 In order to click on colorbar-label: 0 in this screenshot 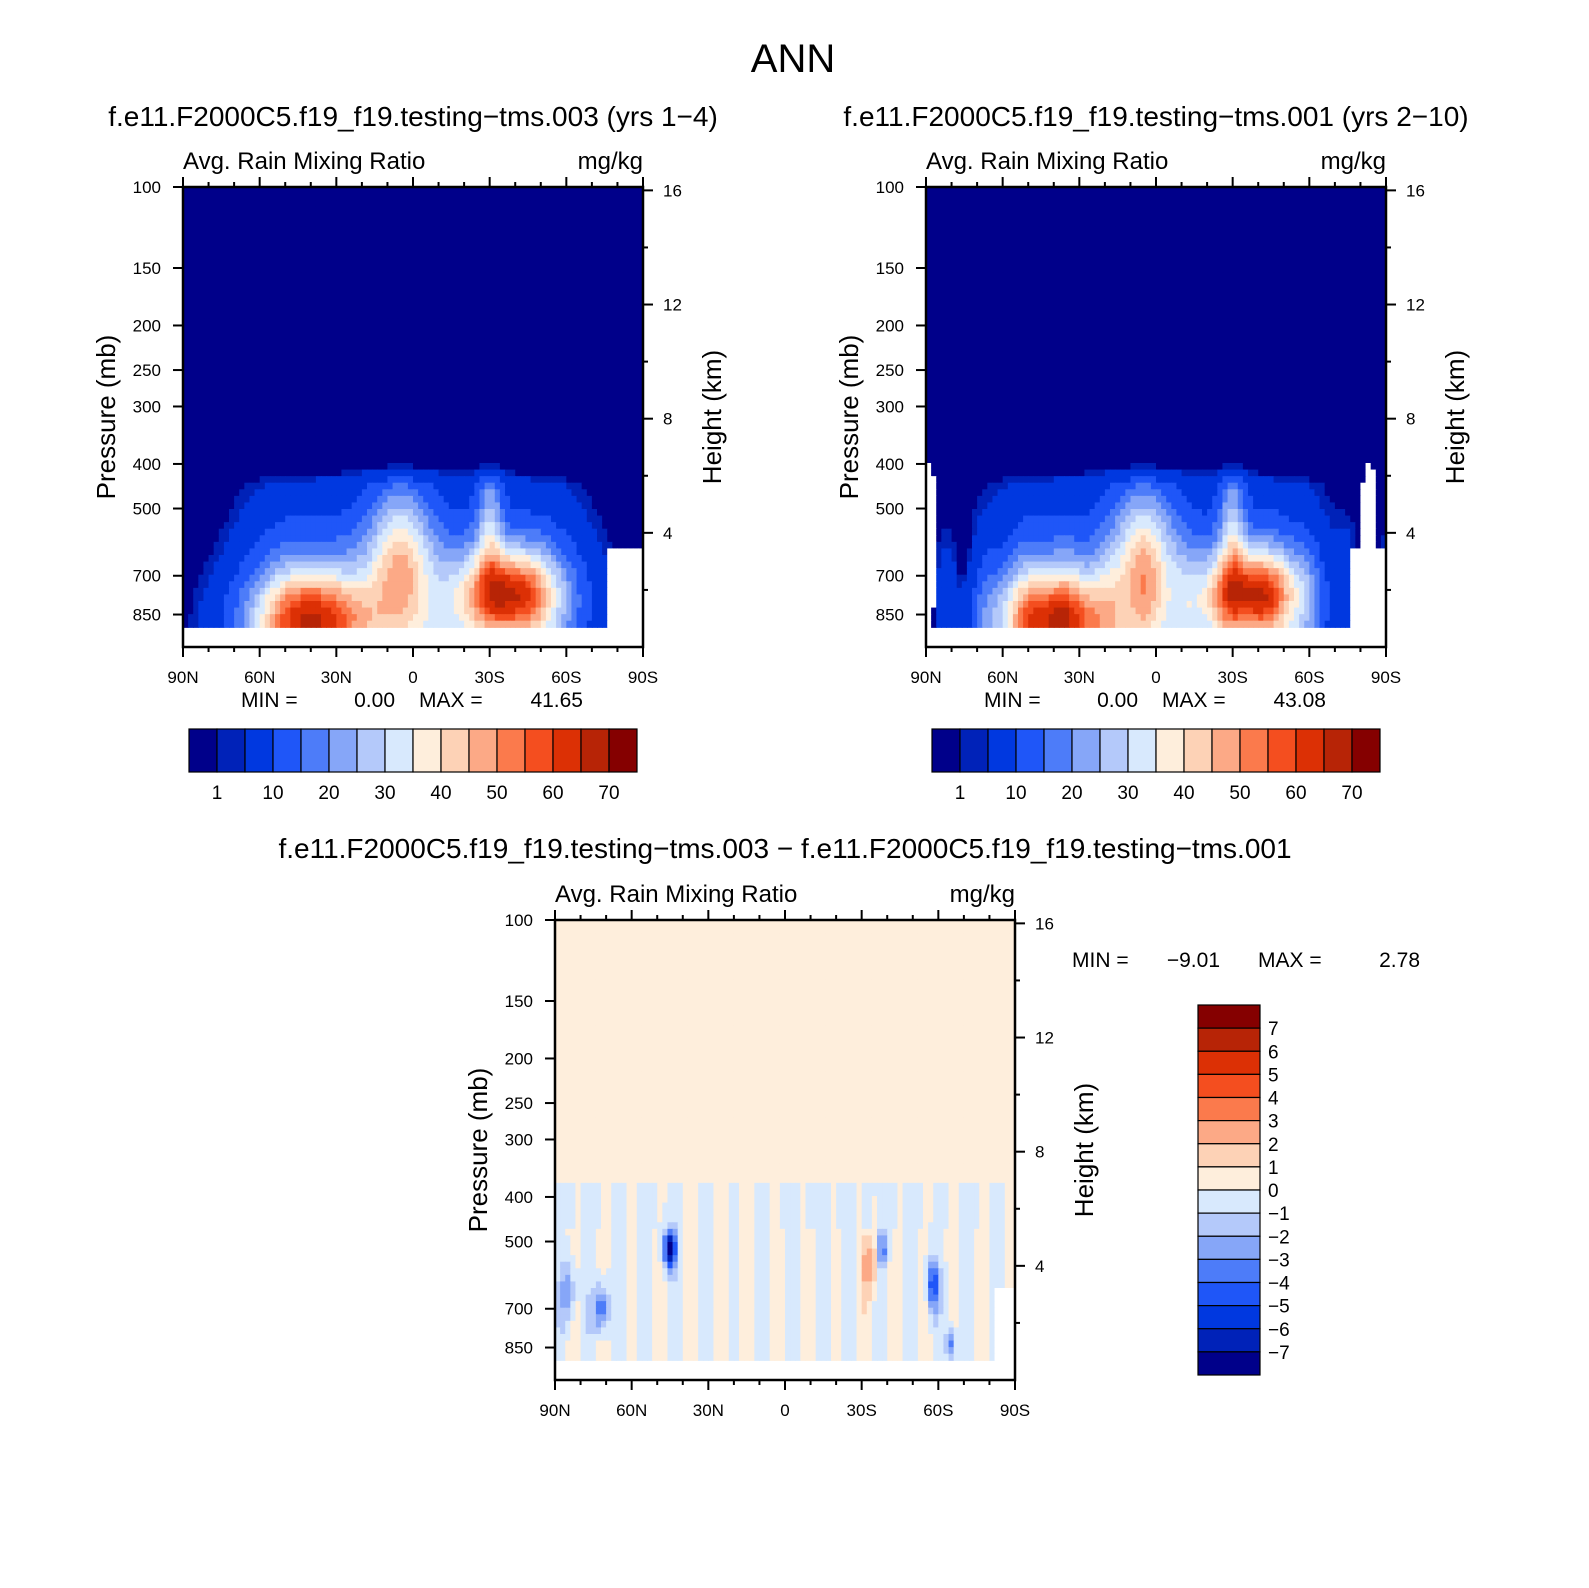, I will do `click(1273, 1191)`.